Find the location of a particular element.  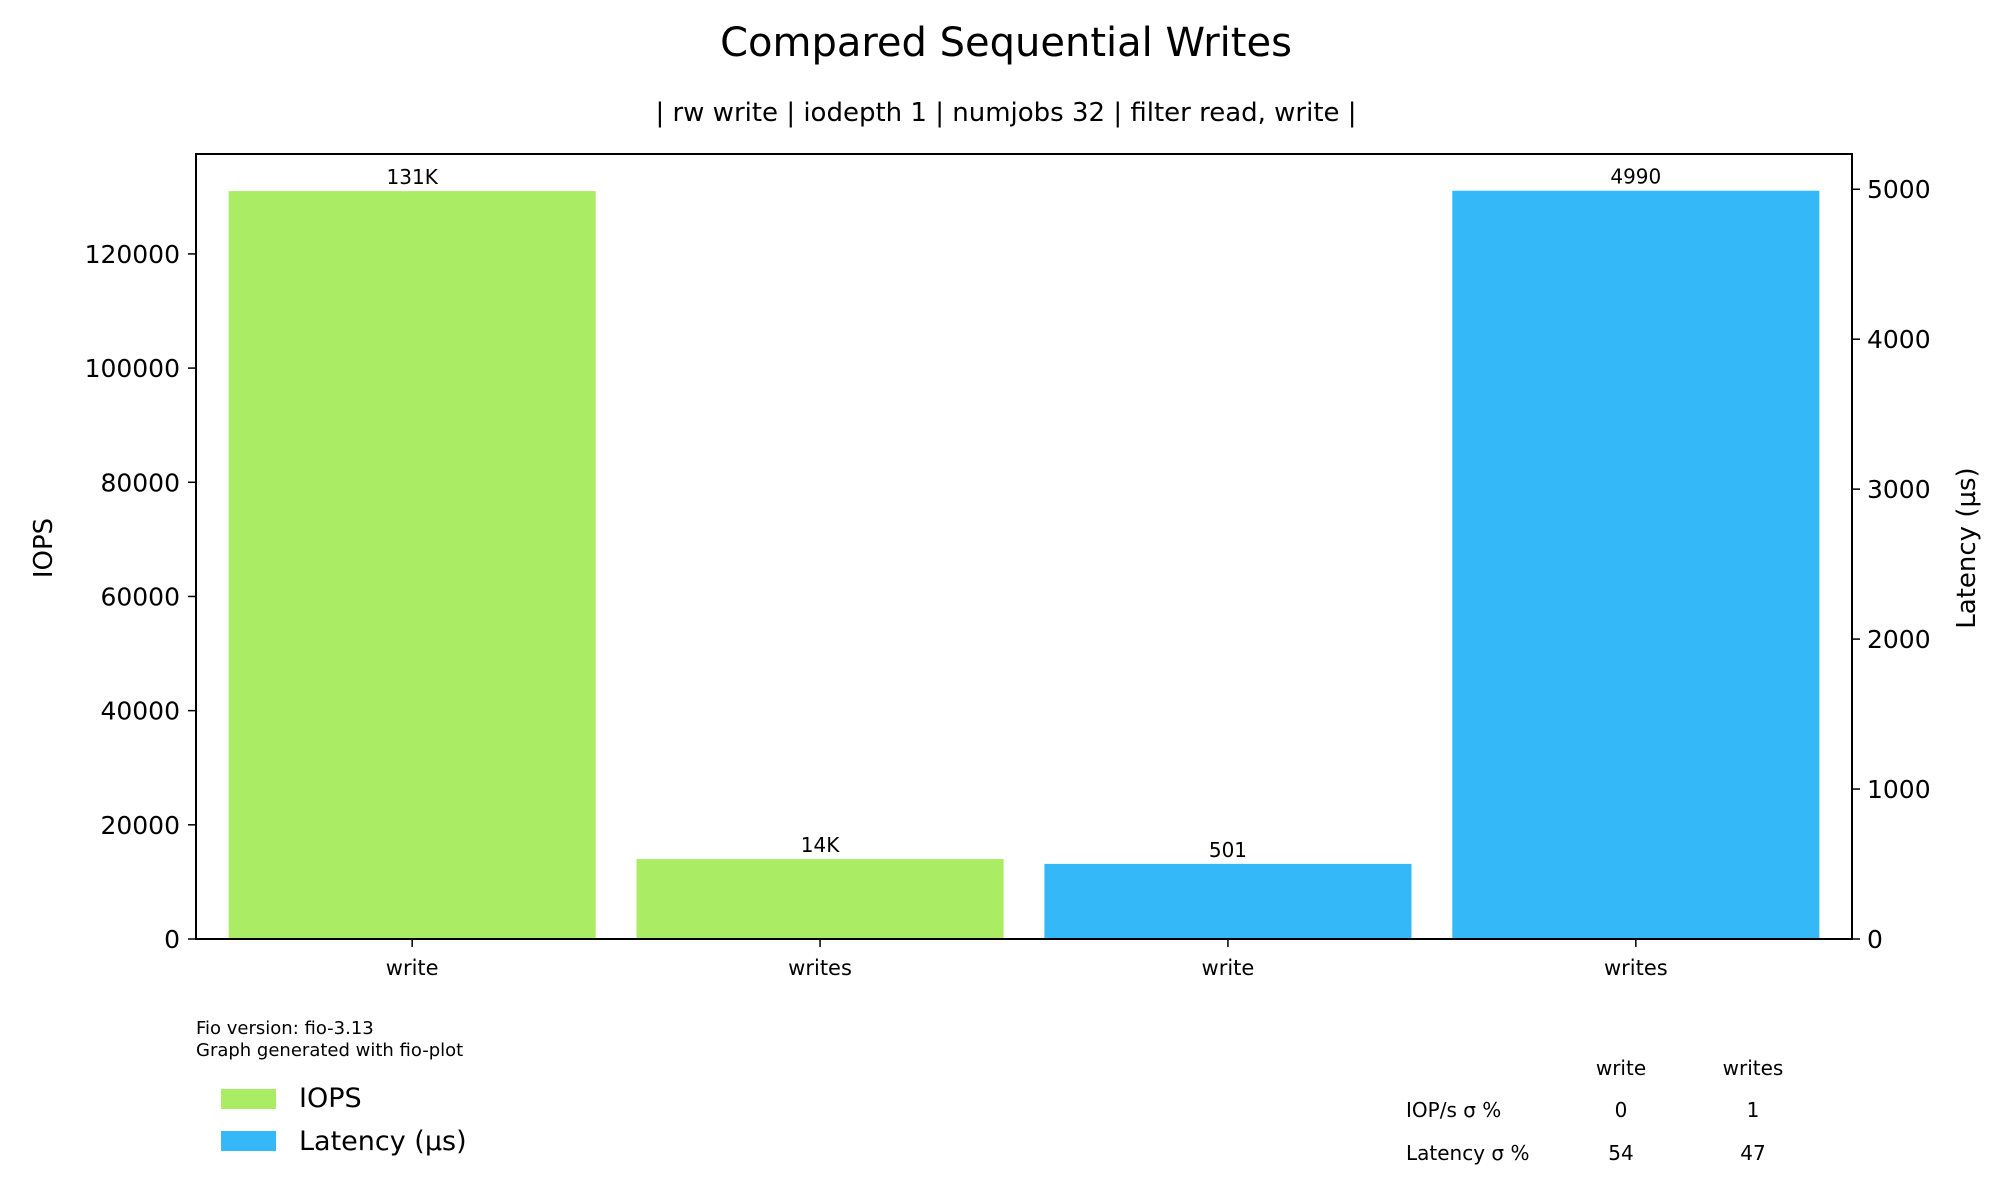

bar-value-label-latency-s-writes-3: 4990 is located at coordinates (1635, 177).